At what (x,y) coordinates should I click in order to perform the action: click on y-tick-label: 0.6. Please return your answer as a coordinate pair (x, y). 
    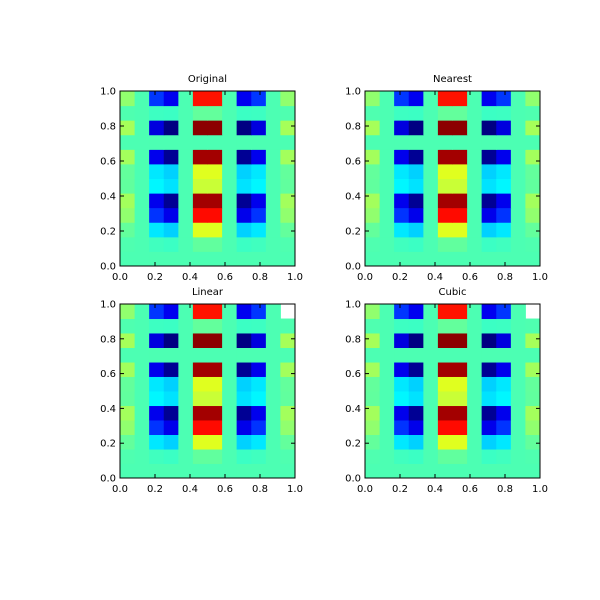
    Looking at the image, I should click on (353, 374).